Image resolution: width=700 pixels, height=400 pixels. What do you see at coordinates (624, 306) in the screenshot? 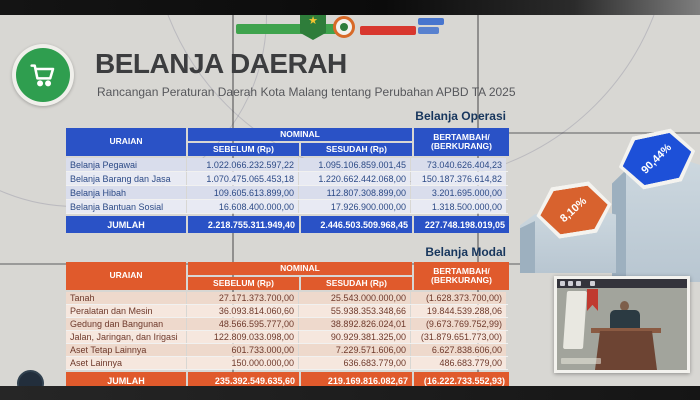
I see `speaker-person` at bounding box center [624, 306].